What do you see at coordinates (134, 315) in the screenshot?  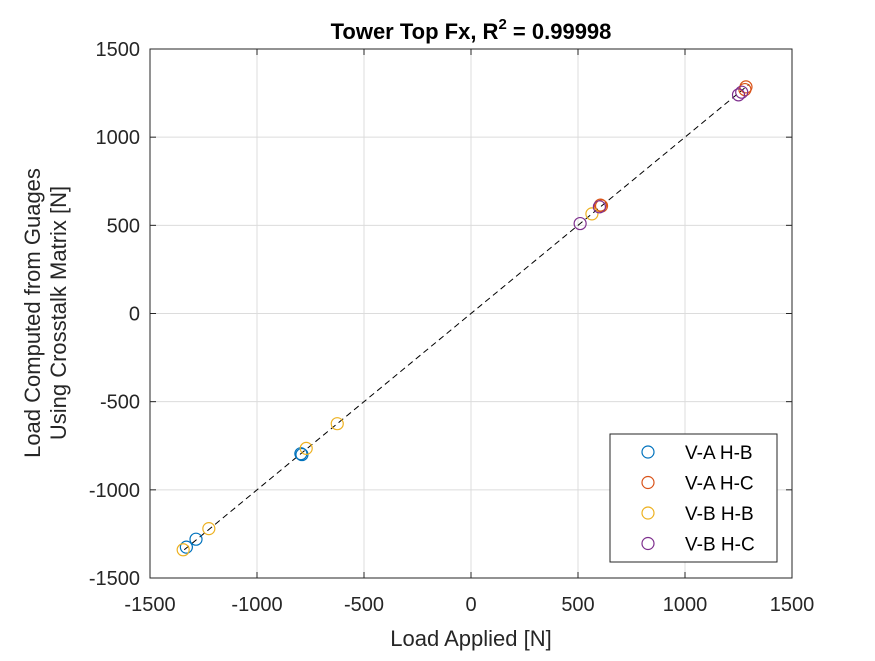 I see `y-tick-label: 0` at bounding box center [134, 315].